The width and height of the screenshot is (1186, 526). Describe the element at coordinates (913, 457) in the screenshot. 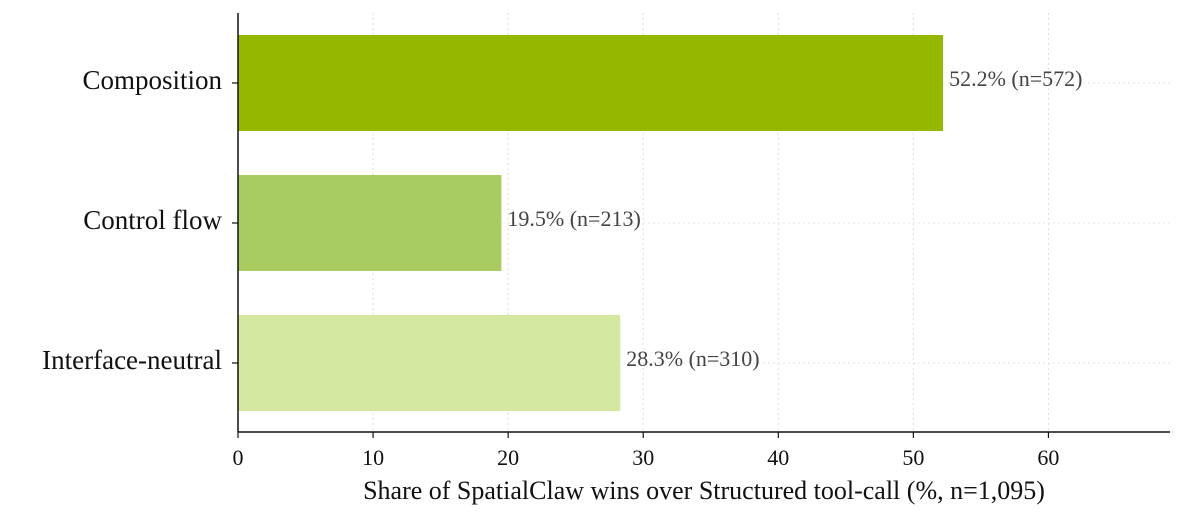

I see `x-tick-label: 50` at that location.